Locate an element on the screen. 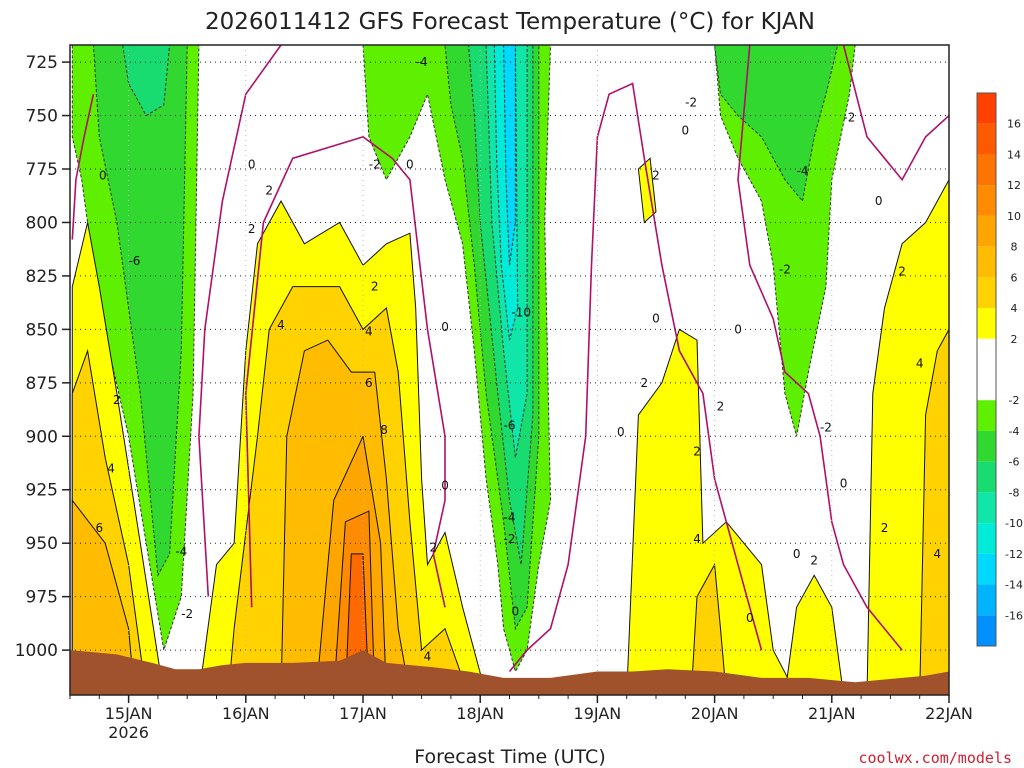 Image resolution: width=1024 pixels, height=768 pixels. ytick-label-975: 975 is located at coordinates (42, 598).